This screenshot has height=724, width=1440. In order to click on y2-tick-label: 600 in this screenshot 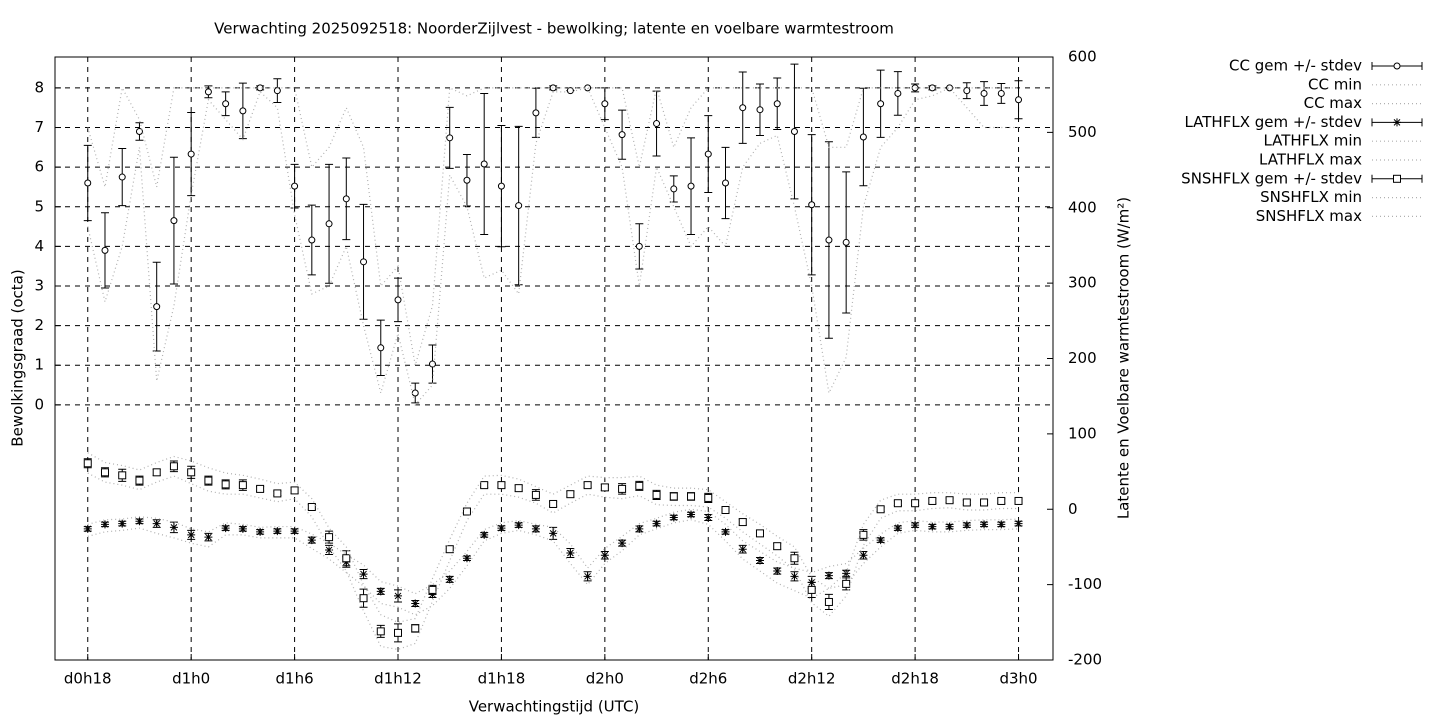, I will do `click(1082, 57)`.